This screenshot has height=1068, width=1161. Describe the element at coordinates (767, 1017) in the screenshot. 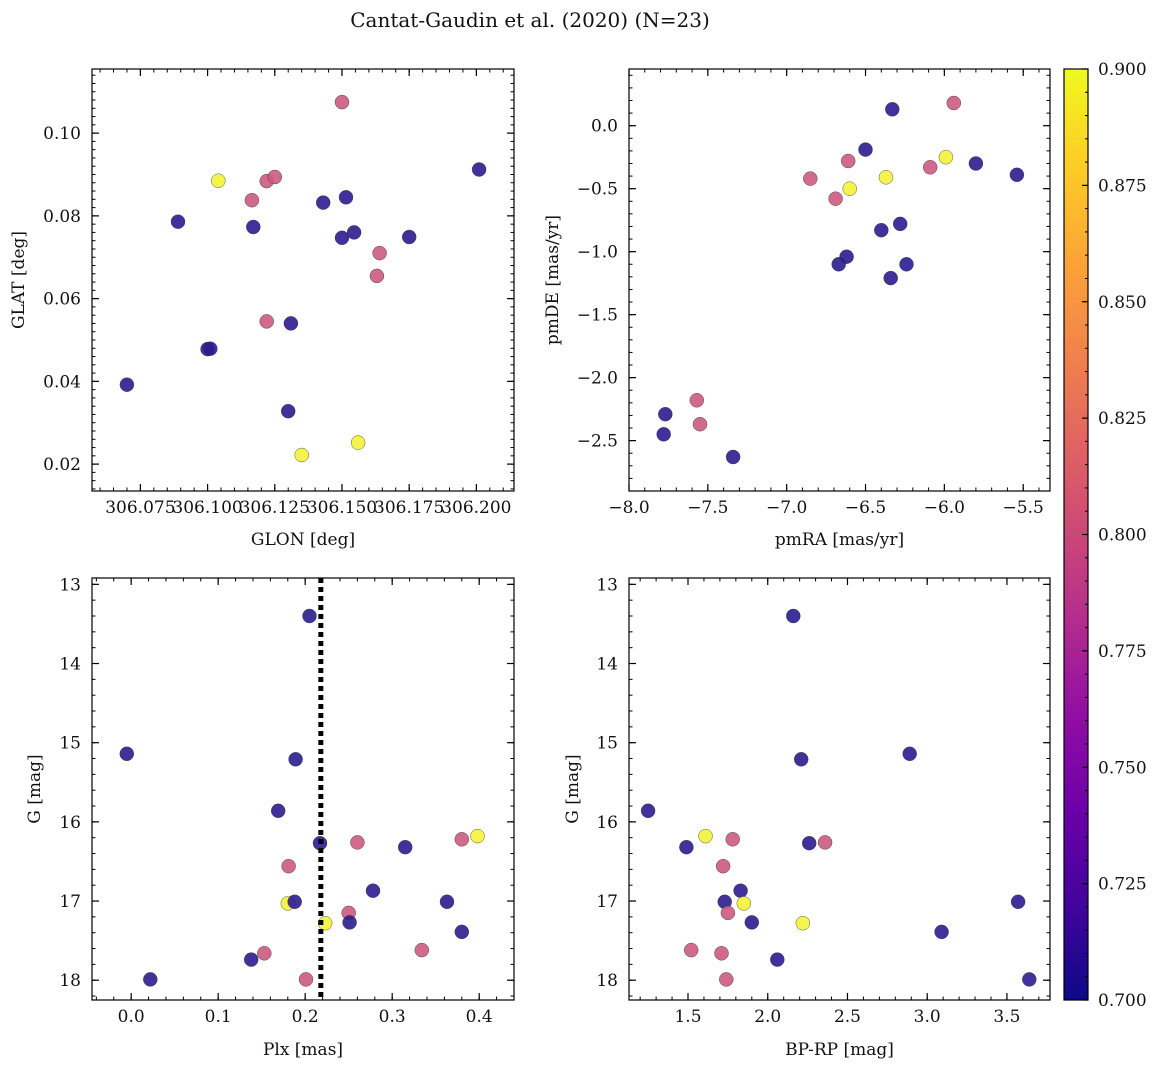

I see `x-tick-label: 2.0` at that location.